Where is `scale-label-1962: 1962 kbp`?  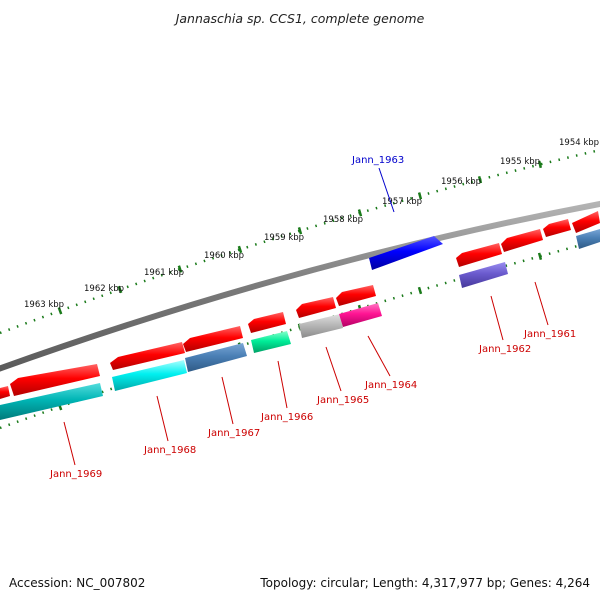
scale-label-1962: 1962 kbp is located at coordinates (104, 289).